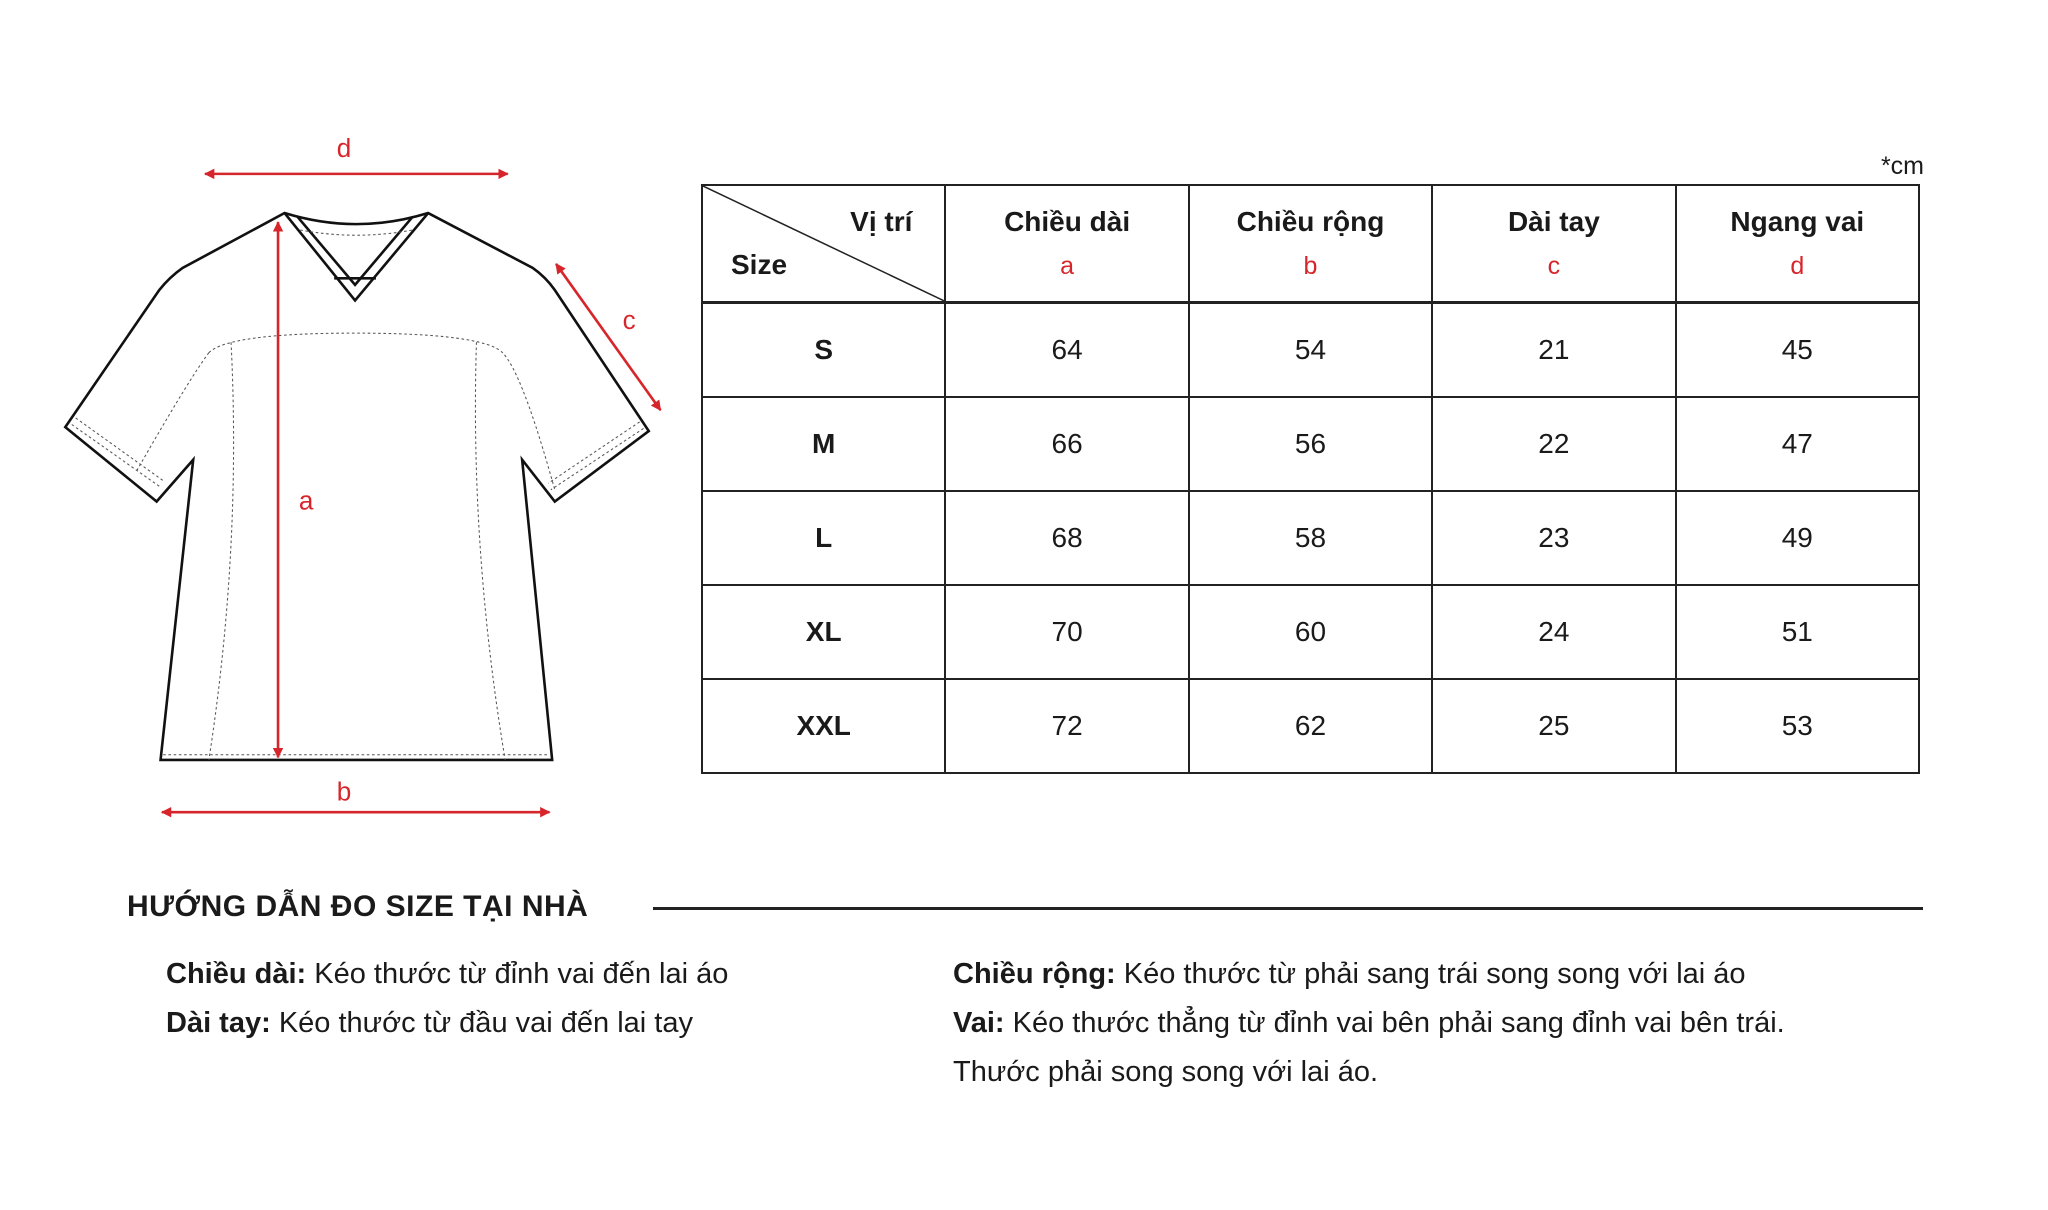  I want to click on value-cell: 62, so click(1310, 726).